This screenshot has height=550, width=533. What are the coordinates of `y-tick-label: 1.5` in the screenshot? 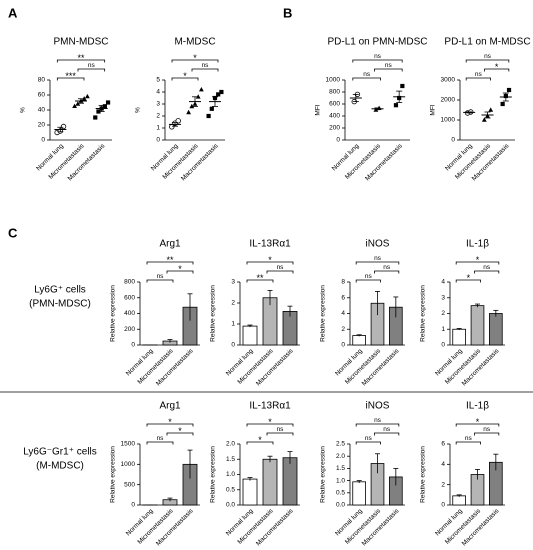 It's located at (230, 459).